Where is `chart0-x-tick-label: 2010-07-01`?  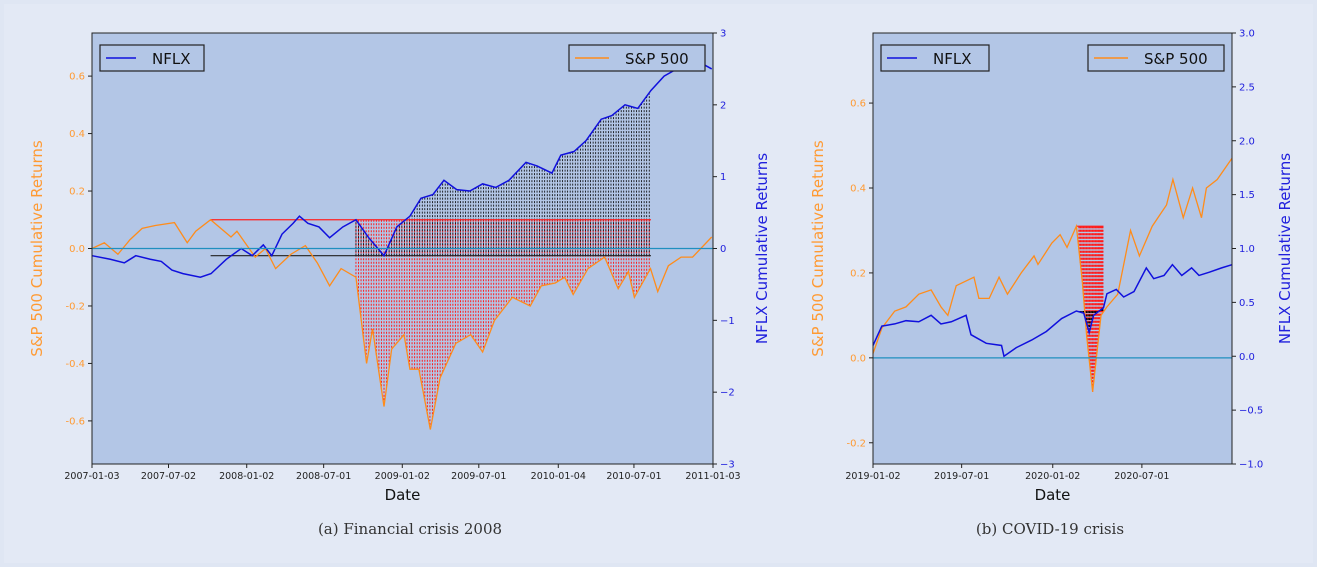
chart0-x-tick-label: 2010-07-01 is located at coordinates (633, 476).